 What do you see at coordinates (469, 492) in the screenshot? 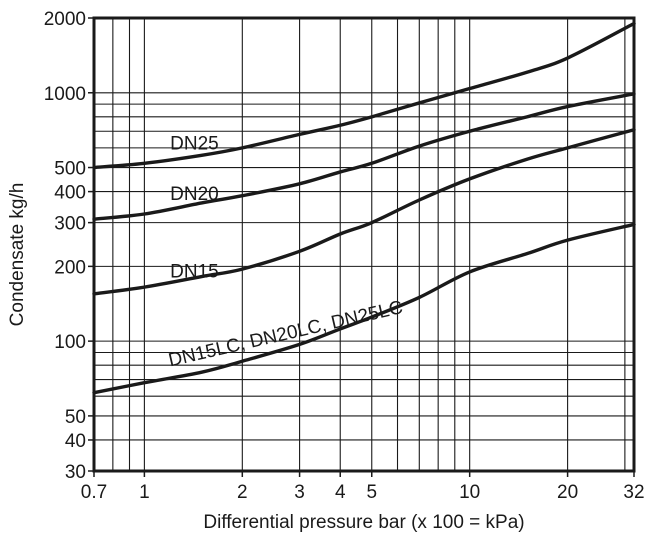
I see `x-tick-label: 10` at bounding box center [469, 492].